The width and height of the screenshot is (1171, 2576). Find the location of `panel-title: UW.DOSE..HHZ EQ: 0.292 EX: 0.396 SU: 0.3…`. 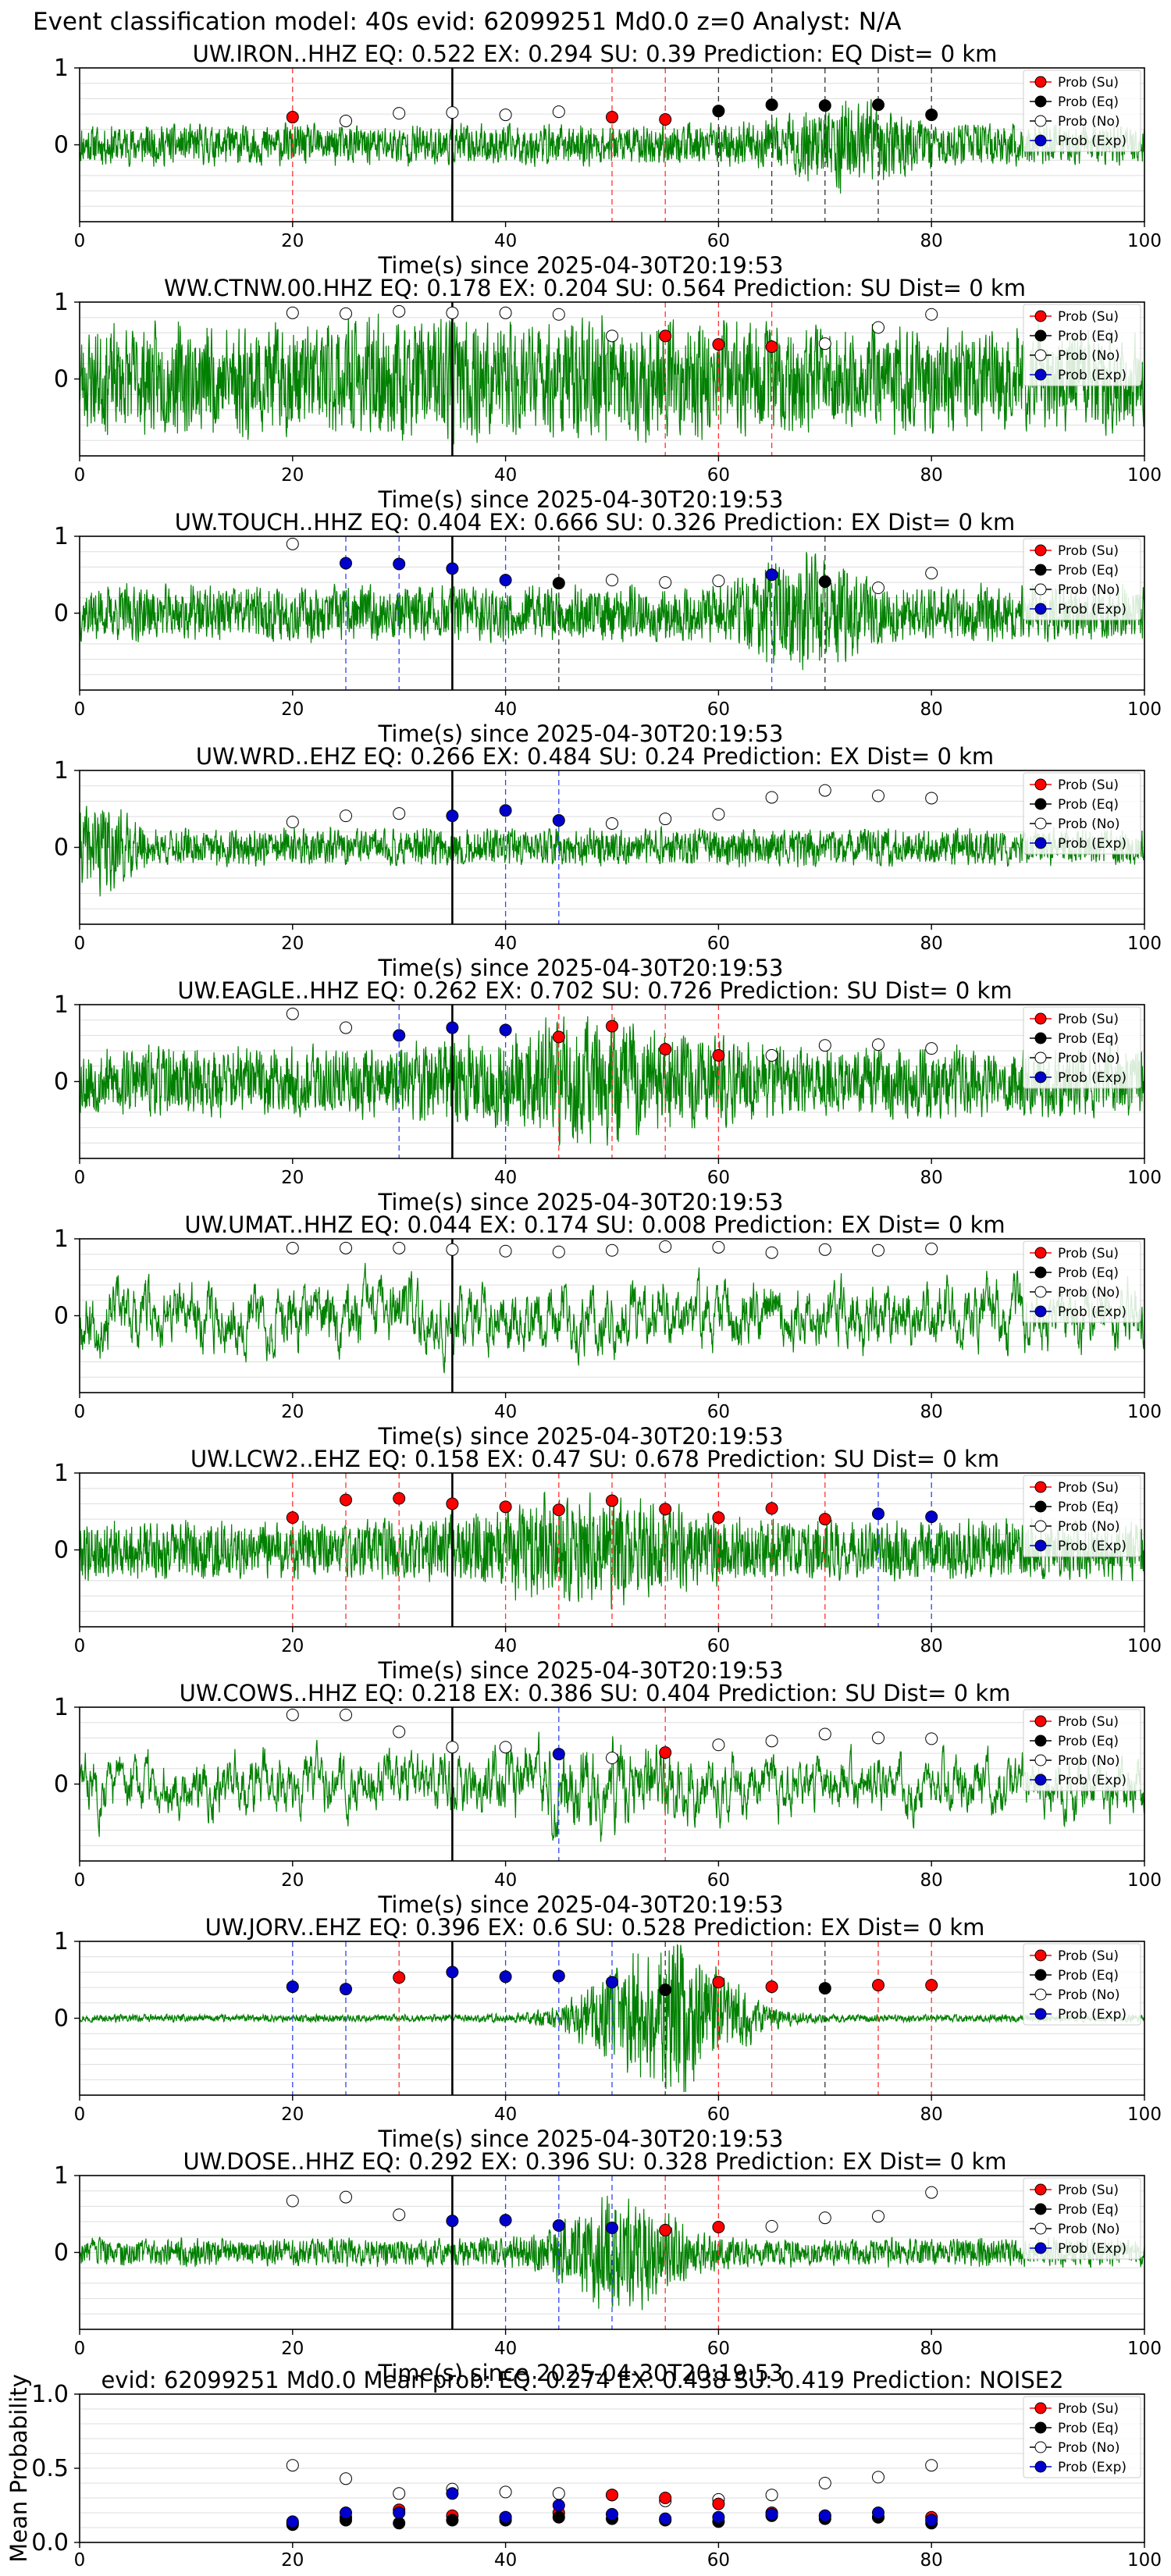

panel-title: UW.DOSE..HHZ EQ: 0.292 EX: 0.396 SU: 0.3… is located at coordinates (594, 2161).